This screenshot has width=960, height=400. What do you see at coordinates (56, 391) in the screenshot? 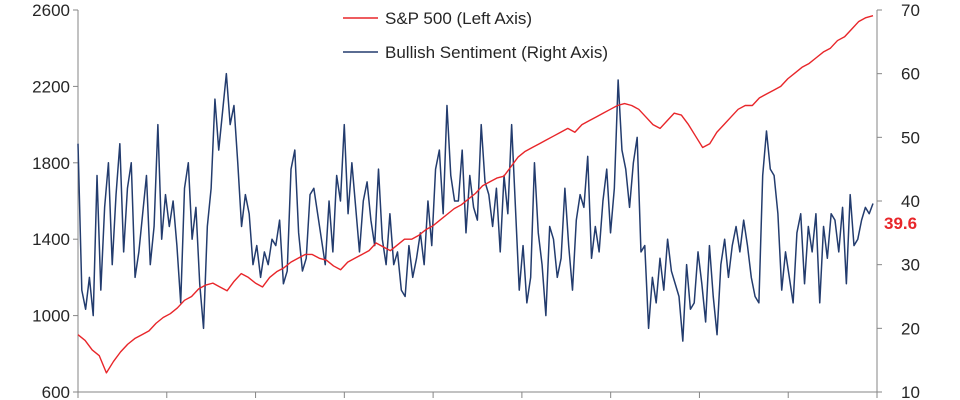
I see `left-tick-label: 600` at bounding box center [56, 391].